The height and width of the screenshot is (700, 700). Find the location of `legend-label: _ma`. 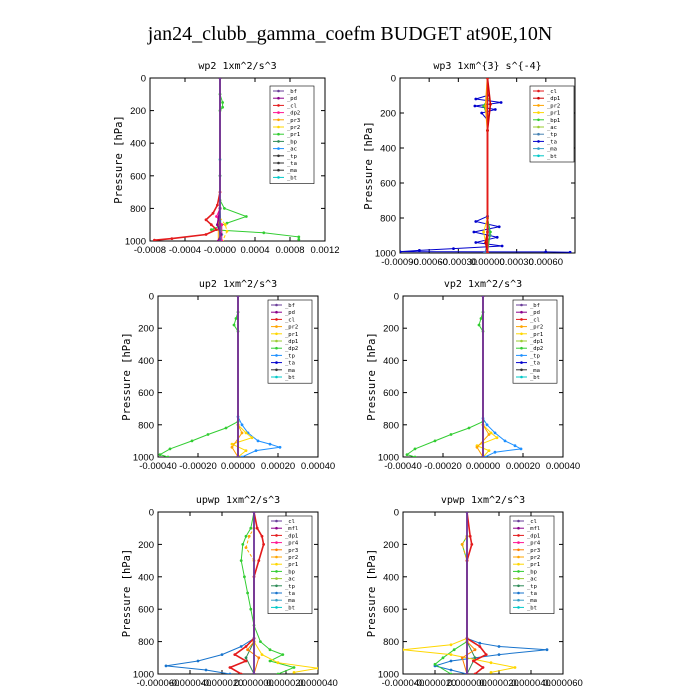

legend-label: _ma is located at coordinates (532, 601).